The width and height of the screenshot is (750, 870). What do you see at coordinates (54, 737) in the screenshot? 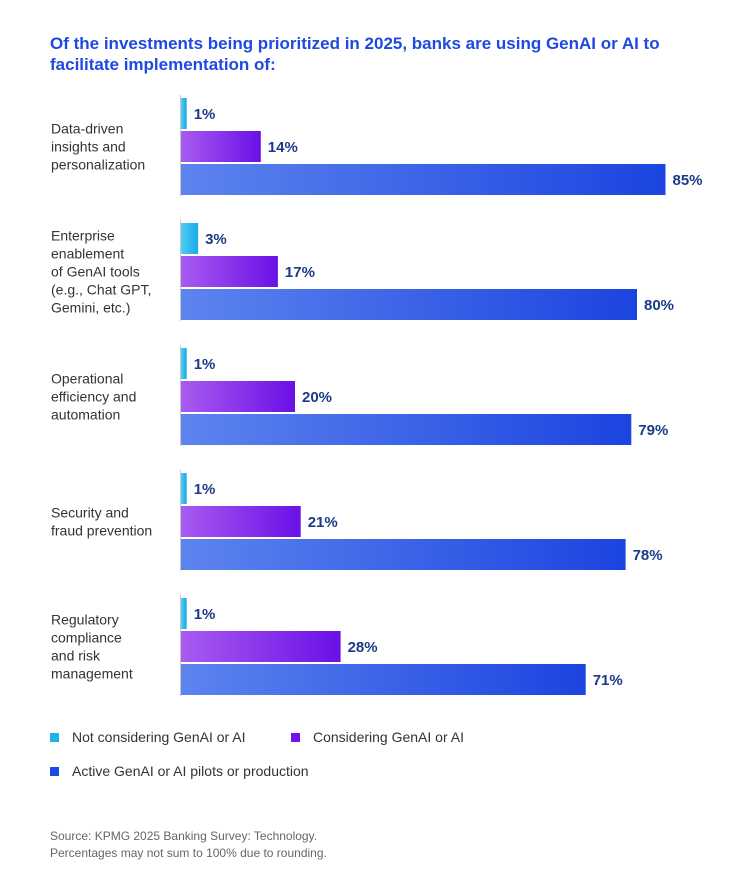
I see `legend-swatch-not-considering` at bounding box center [54, 737].